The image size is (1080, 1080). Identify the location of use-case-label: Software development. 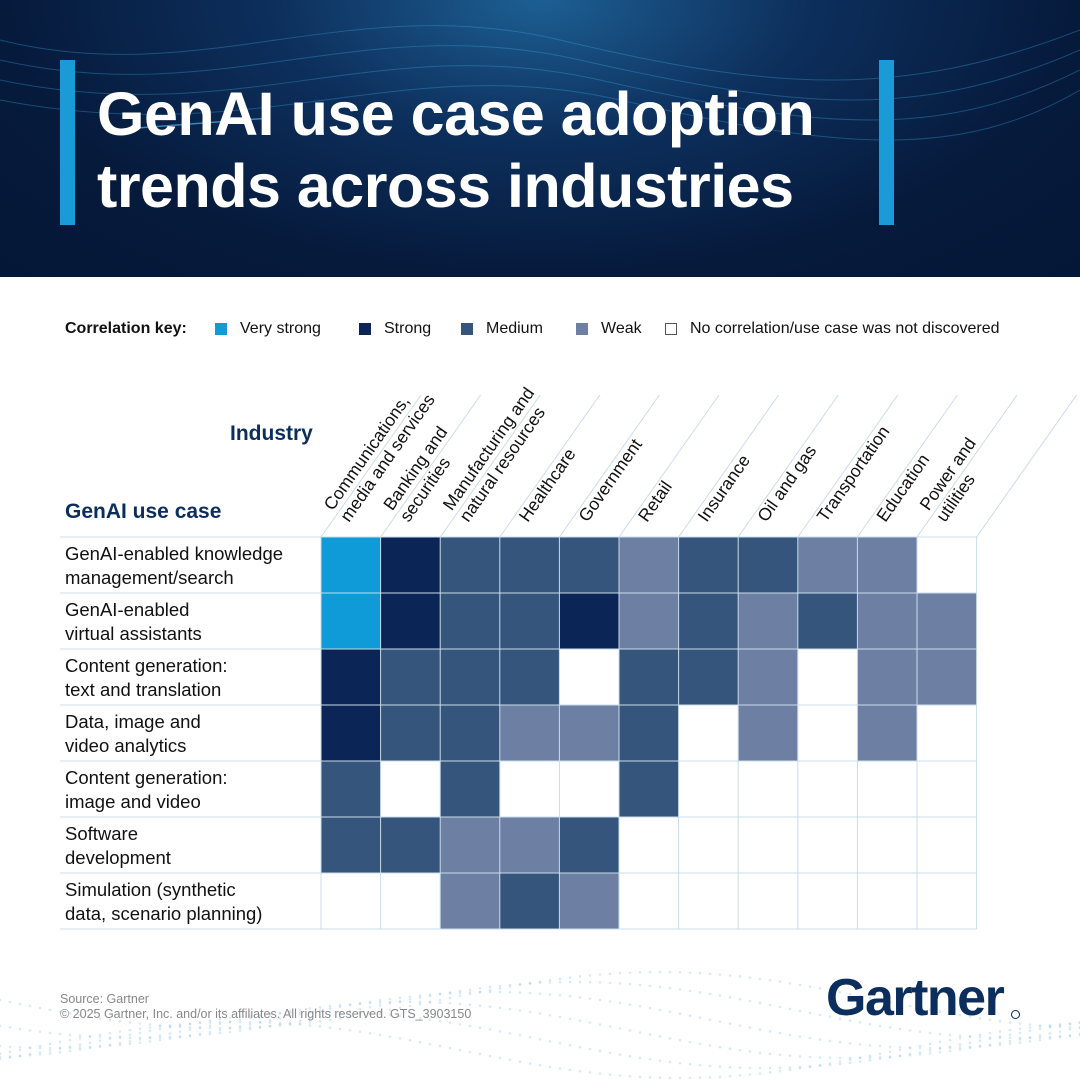
(192, 846).